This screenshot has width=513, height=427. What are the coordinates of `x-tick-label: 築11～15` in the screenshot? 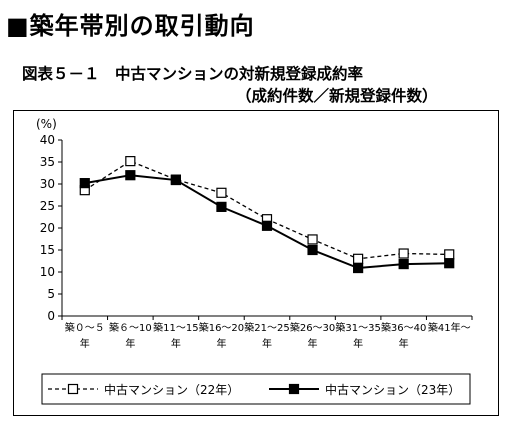 It's located at (175, 327).